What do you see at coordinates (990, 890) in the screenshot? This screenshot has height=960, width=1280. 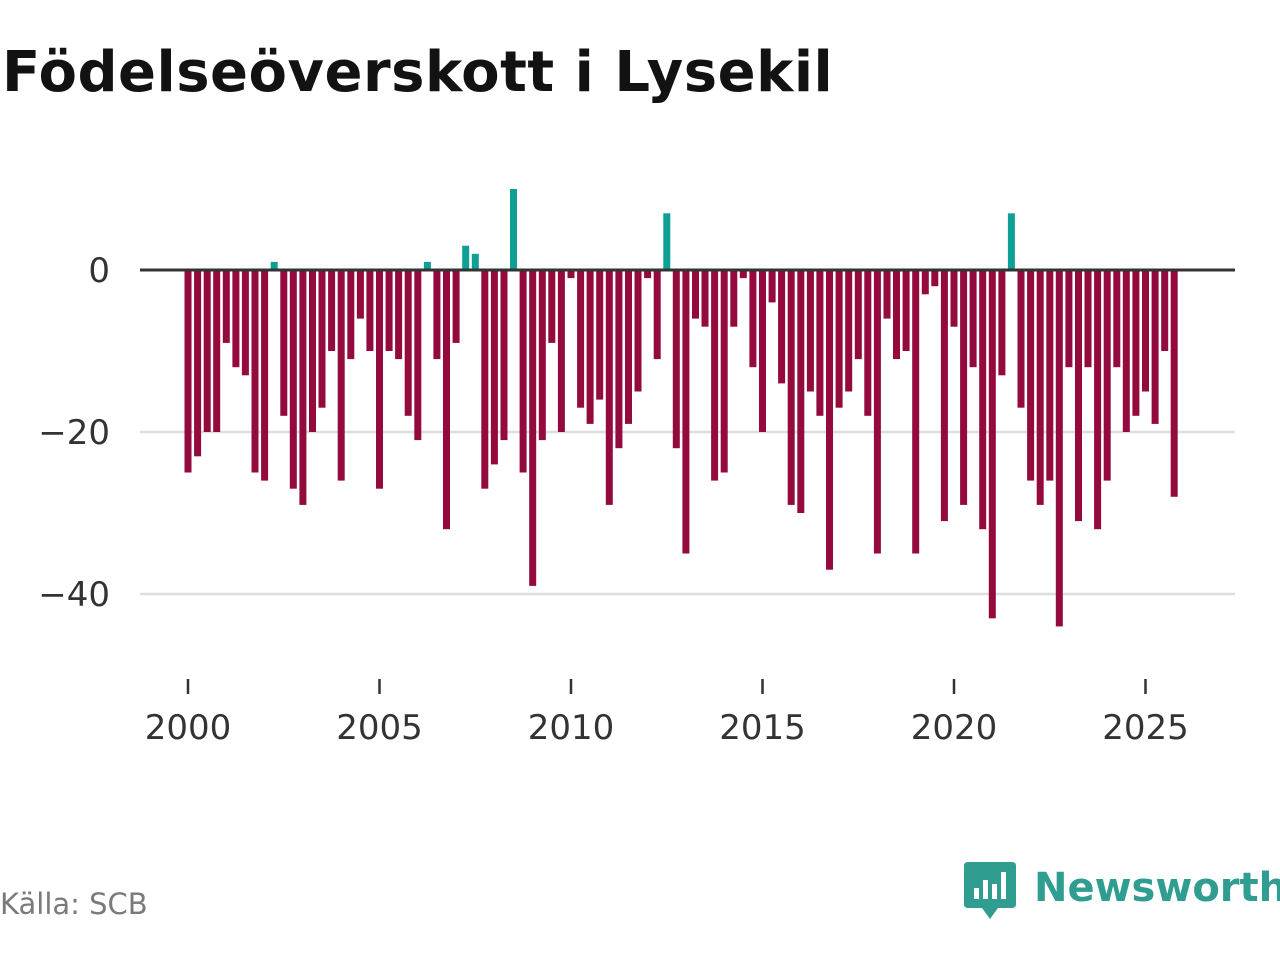 I see `newsworthy-logo-icon` at bounding box center [990, 890].